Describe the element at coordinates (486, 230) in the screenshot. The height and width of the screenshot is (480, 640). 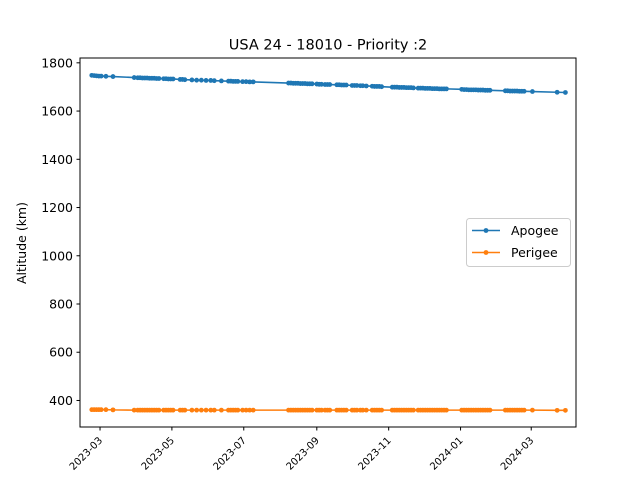
I see `legend-apogee-marker` at that location.